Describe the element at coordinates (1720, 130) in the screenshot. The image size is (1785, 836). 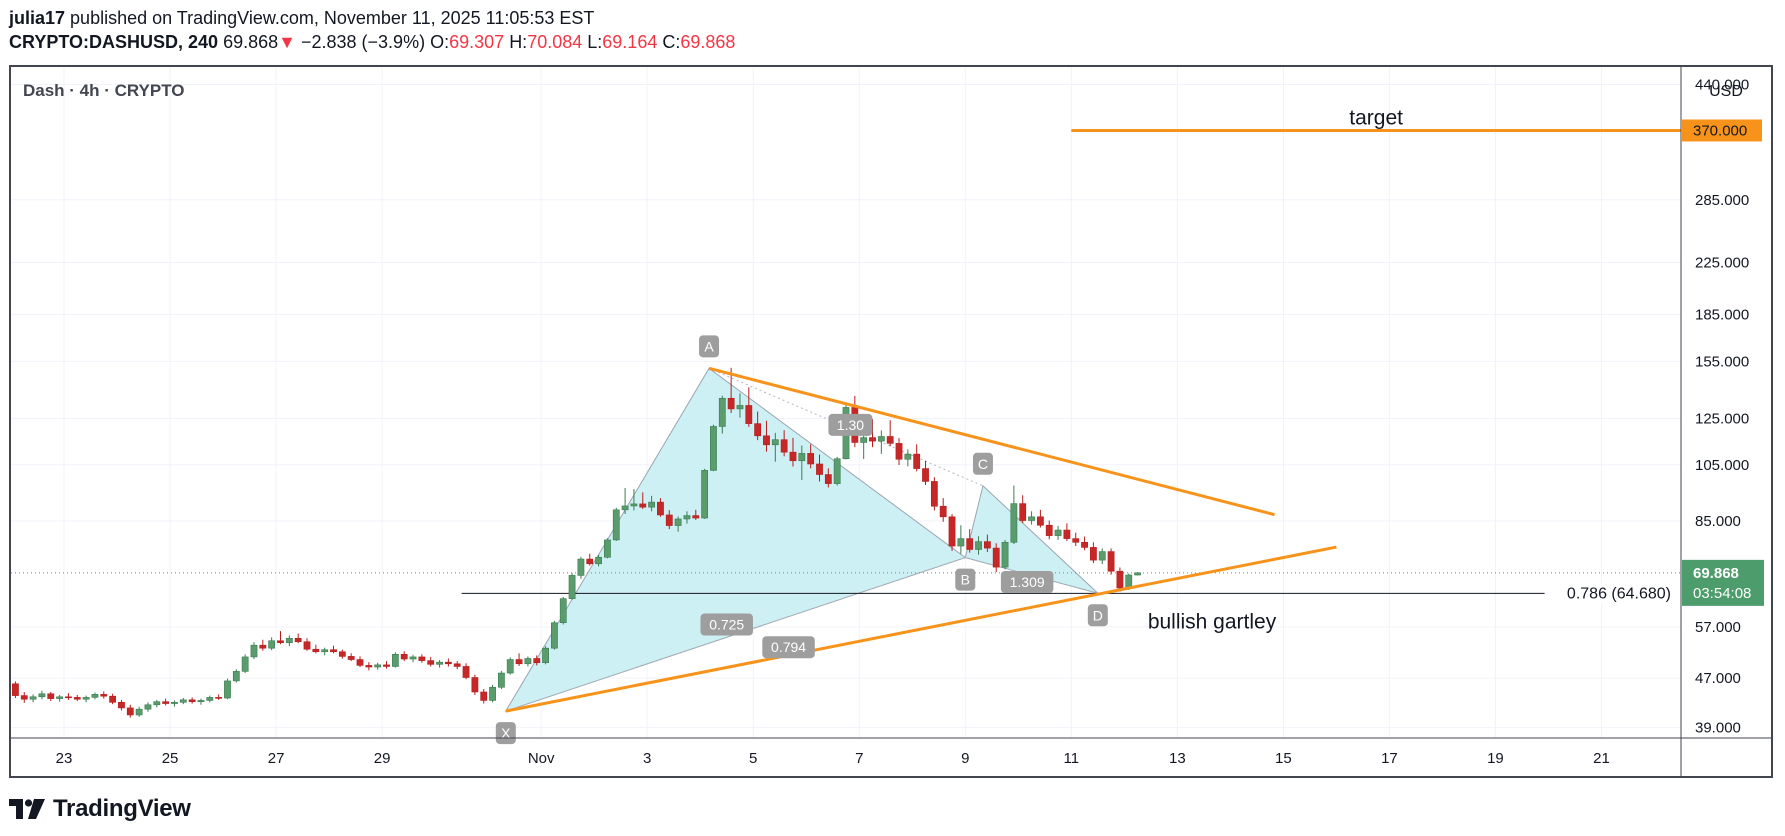
I see `target-price-badge-label: 370.000` at that location.